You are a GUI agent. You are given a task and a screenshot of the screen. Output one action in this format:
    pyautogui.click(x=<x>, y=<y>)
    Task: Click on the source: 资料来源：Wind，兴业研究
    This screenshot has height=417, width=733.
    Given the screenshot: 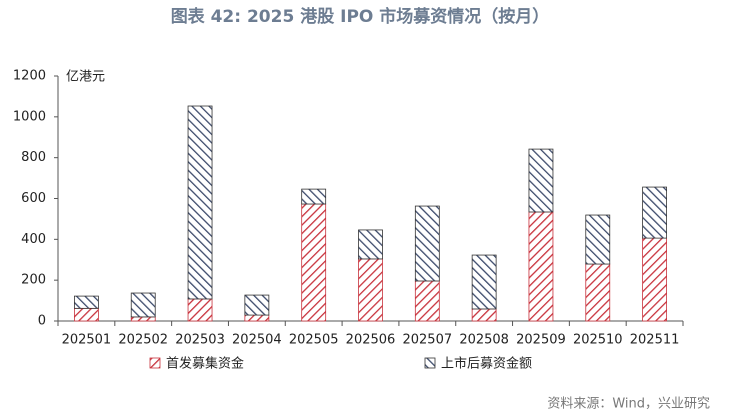 What is the action you would take?
    pyautogui.click(x=628, y=404)
    